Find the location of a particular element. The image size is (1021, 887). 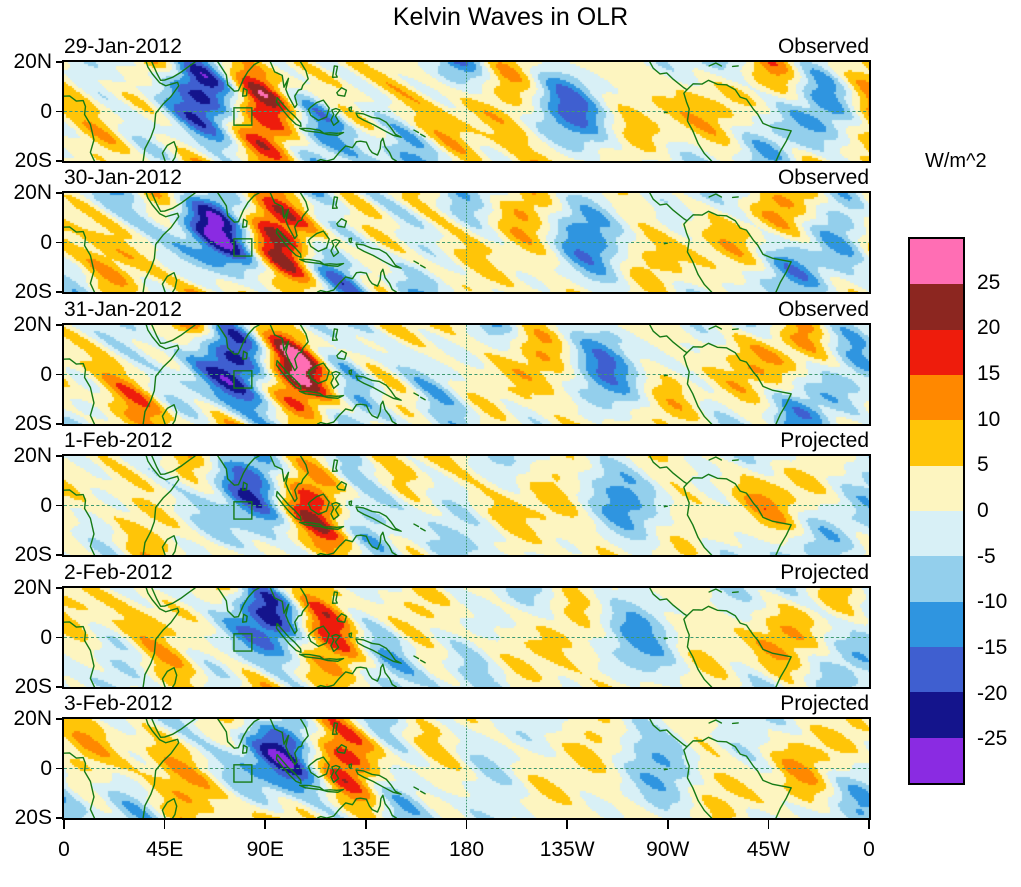

y-axis-tick-label: 20S is located at coordinates (33, 423).